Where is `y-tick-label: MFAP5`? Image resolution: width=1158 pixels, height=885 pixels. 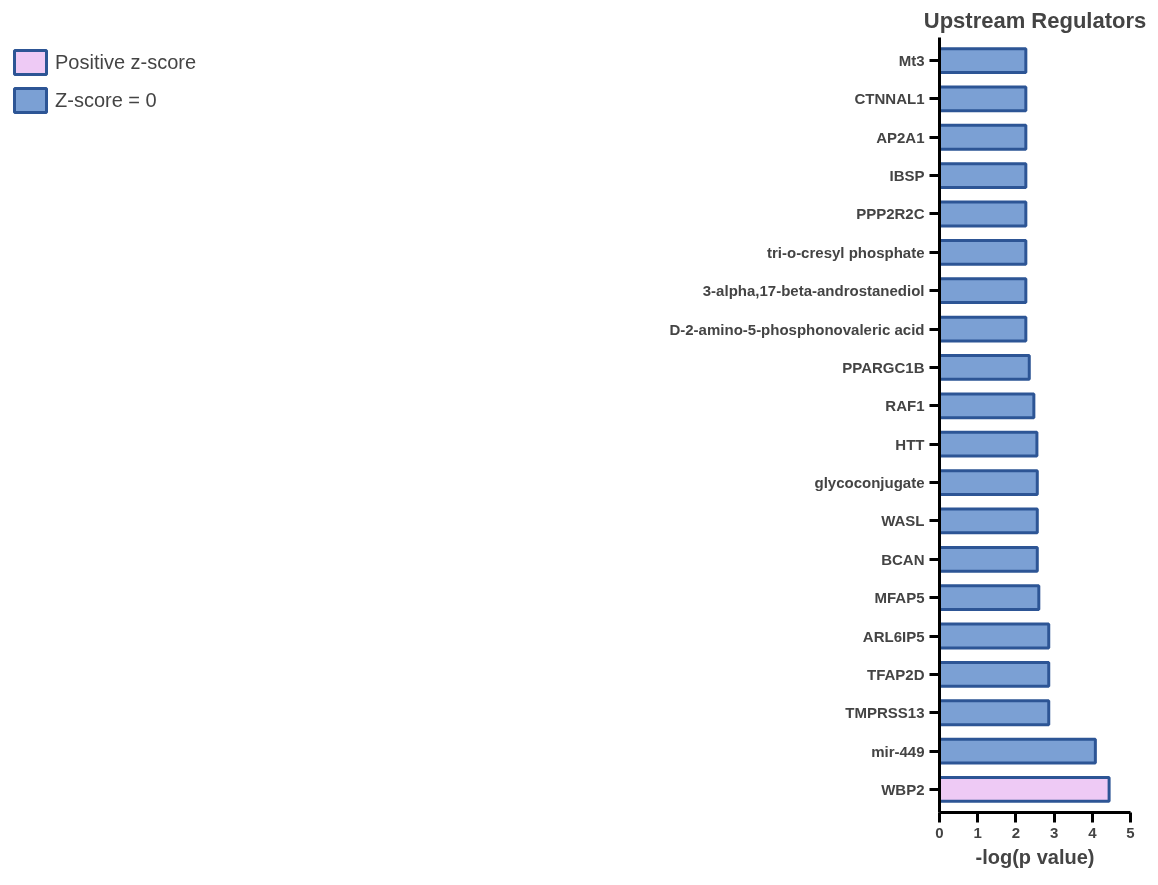
y-tick-label: MFAP5 is located at coordinates (899, 598).